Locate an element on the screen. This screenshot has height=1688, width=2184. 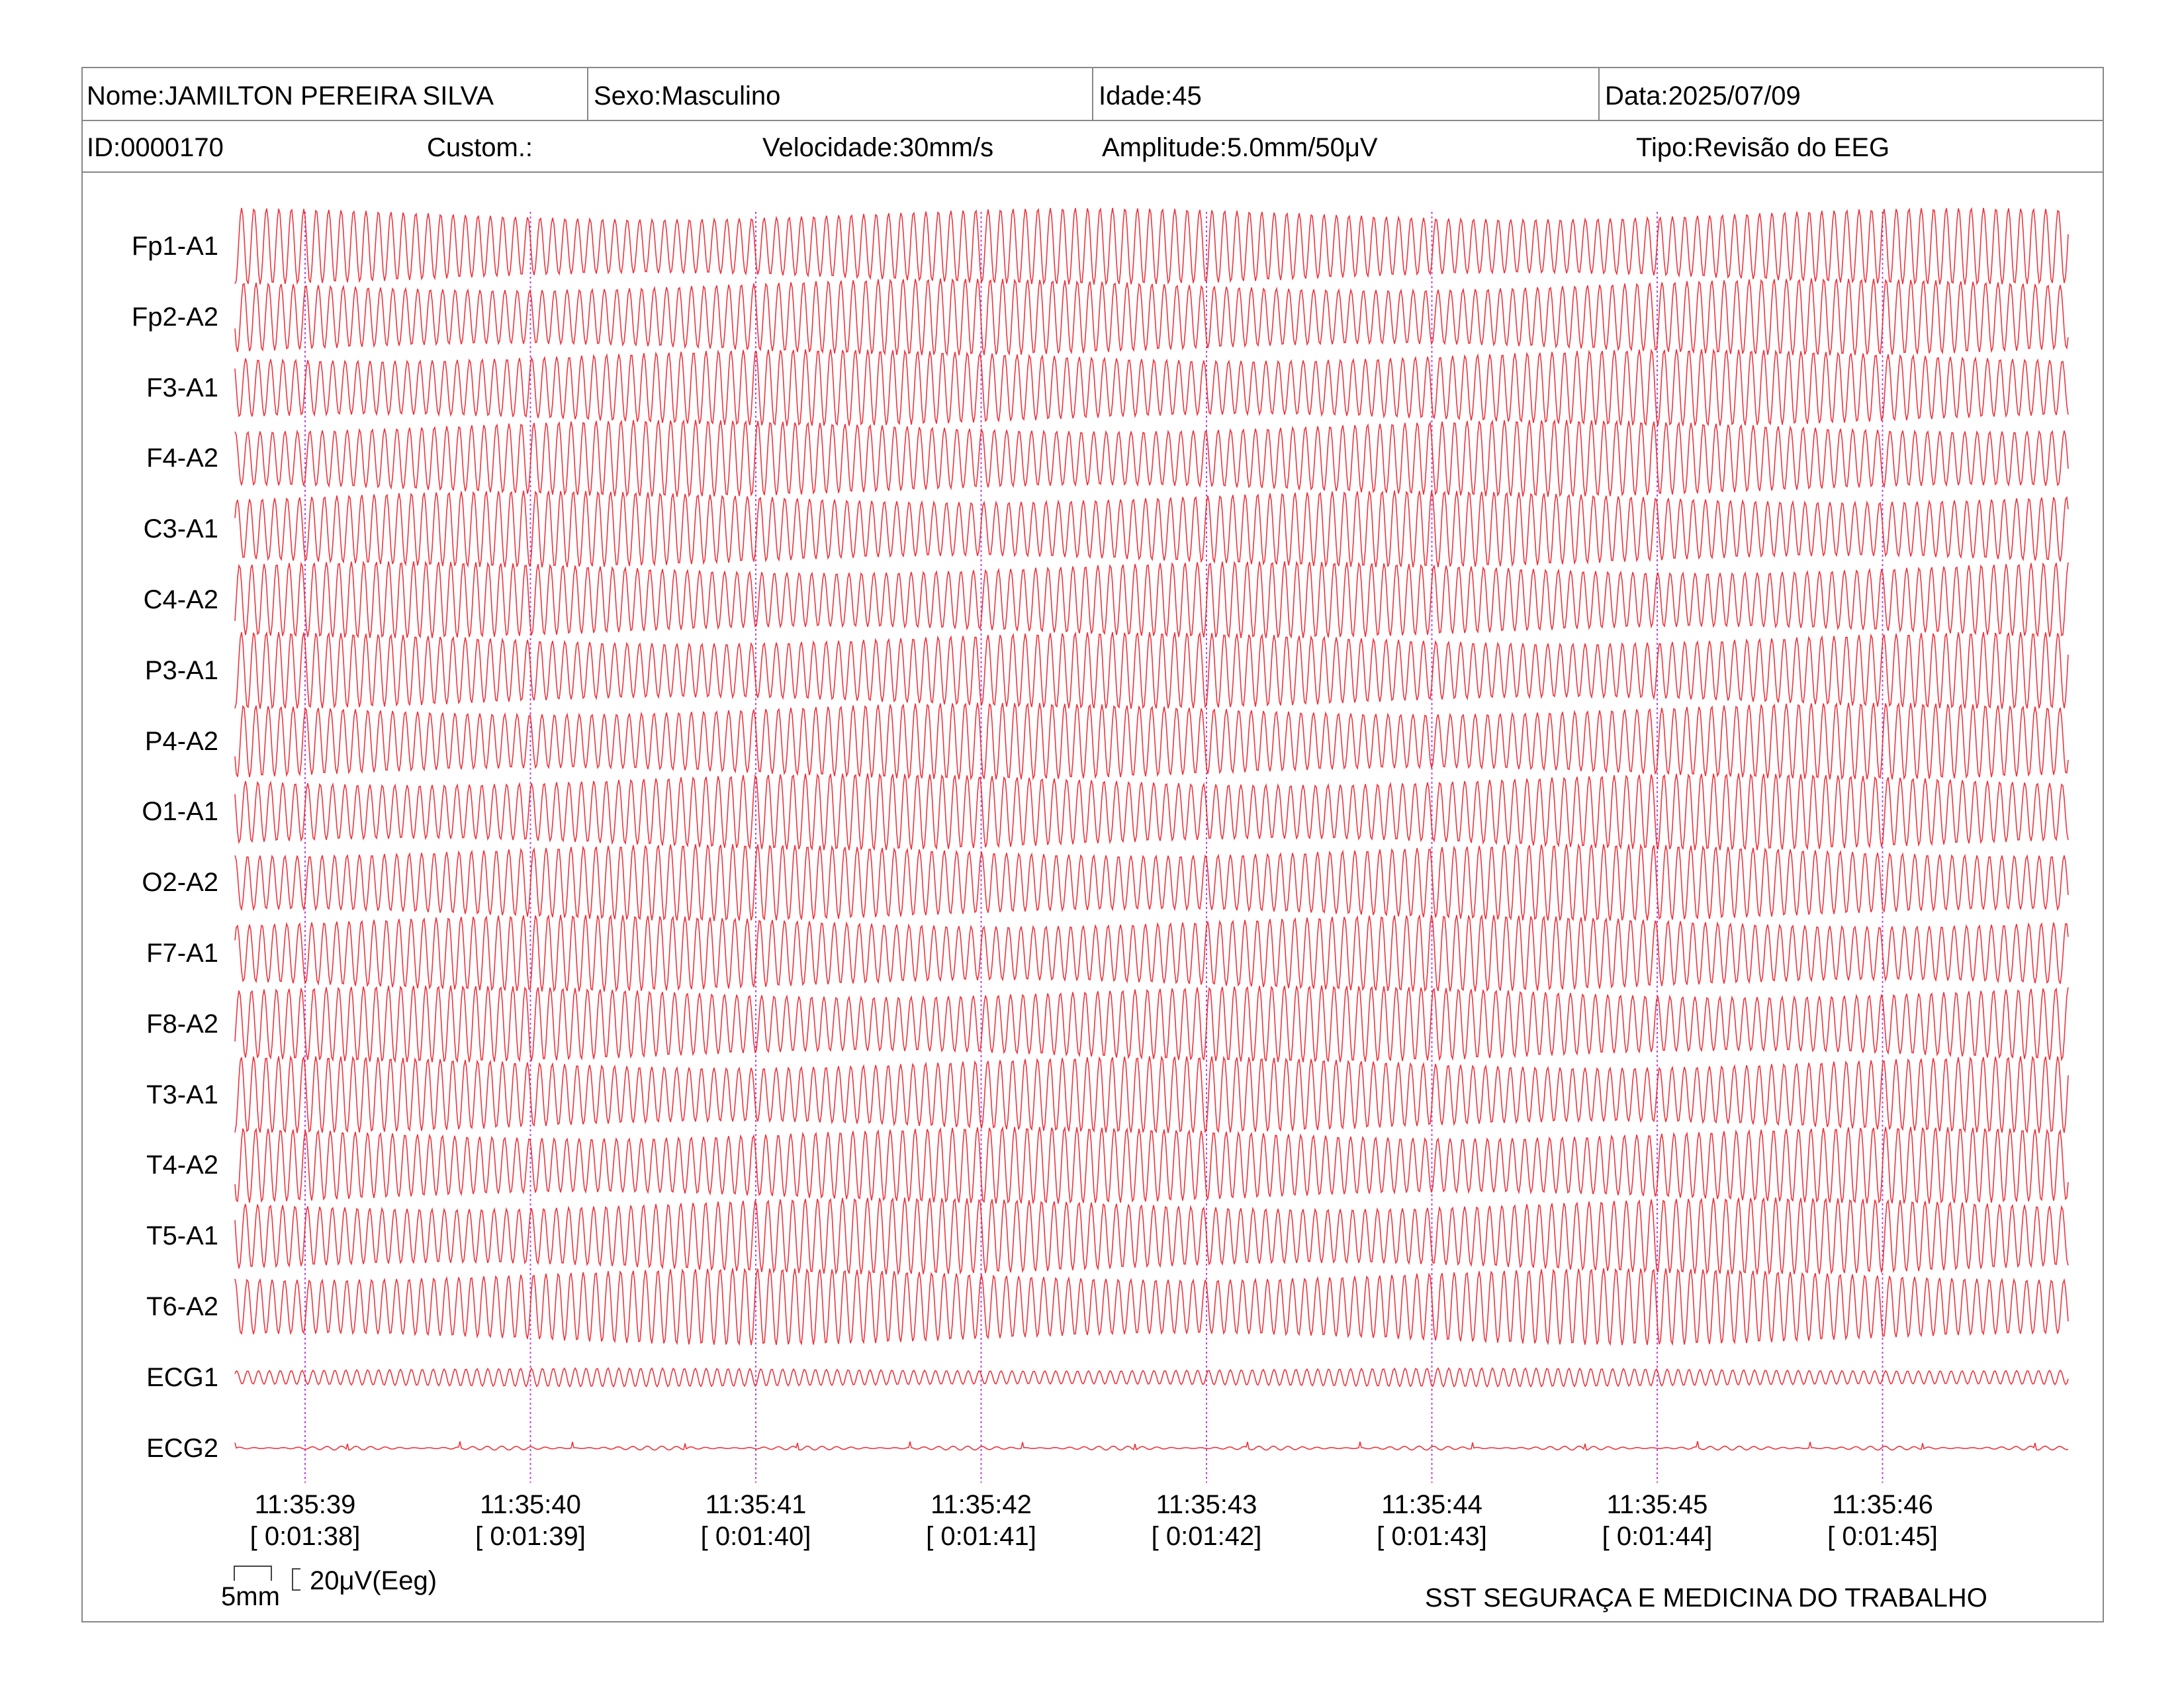
channel-label: O2-A2 is located at coordinates (180, 883).